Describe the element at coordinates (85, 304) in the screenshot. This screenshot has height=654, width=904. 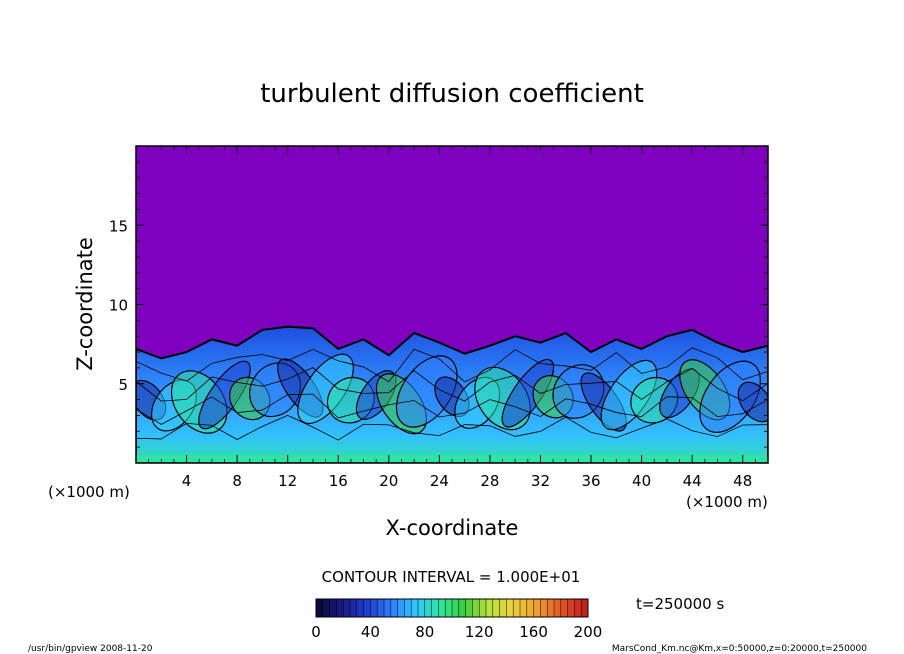
I see `y-axis-label: Z-coordinate` at that location.